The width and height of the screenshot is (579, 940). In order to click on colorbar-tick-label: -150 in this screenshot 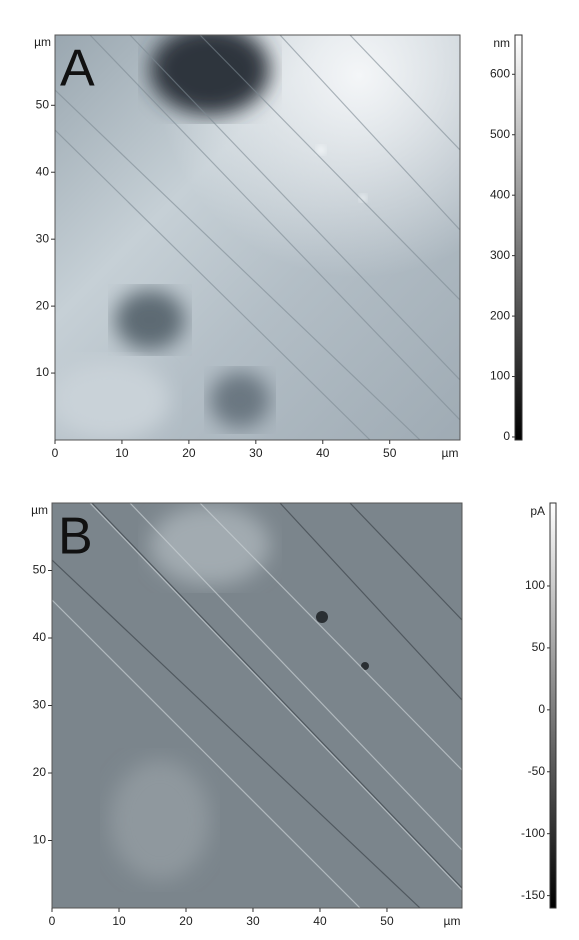, I will do `click(533, 895)`.